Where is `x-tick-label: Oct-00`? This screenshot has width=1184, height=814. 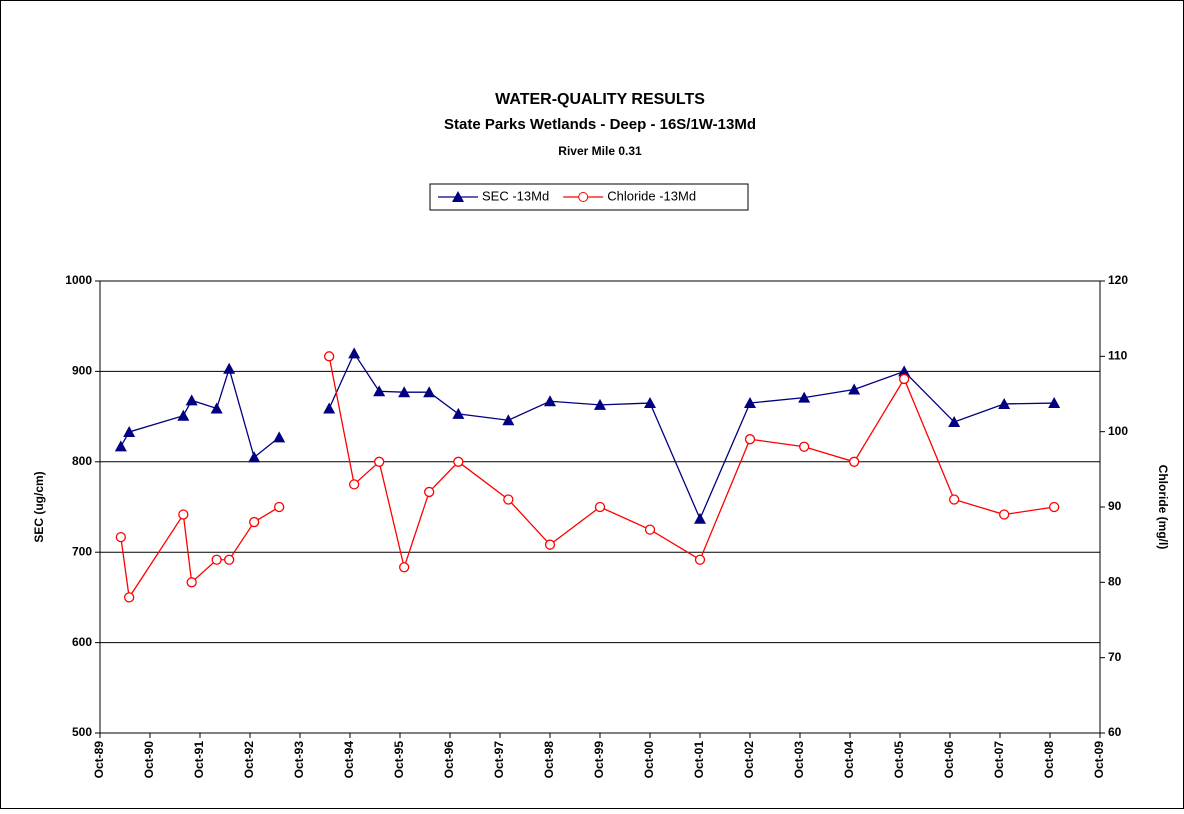 x-tick-label: Oct-00 is located at coordinates (649, 760).